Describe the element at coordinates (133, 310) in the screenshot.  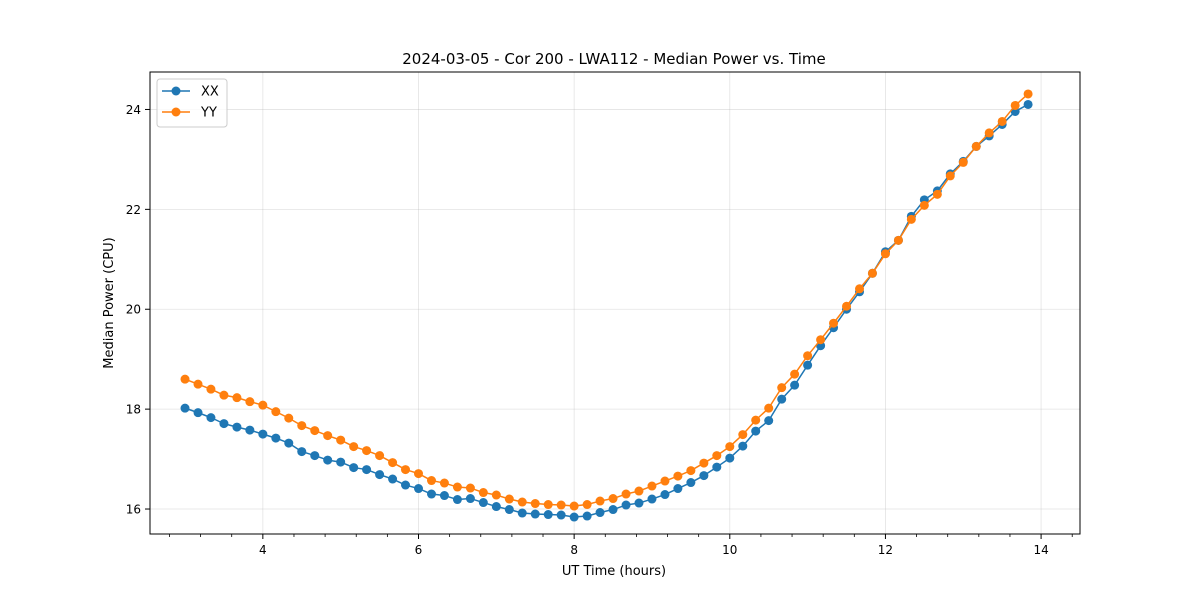
I see `y-tick-label: 20` at that location.